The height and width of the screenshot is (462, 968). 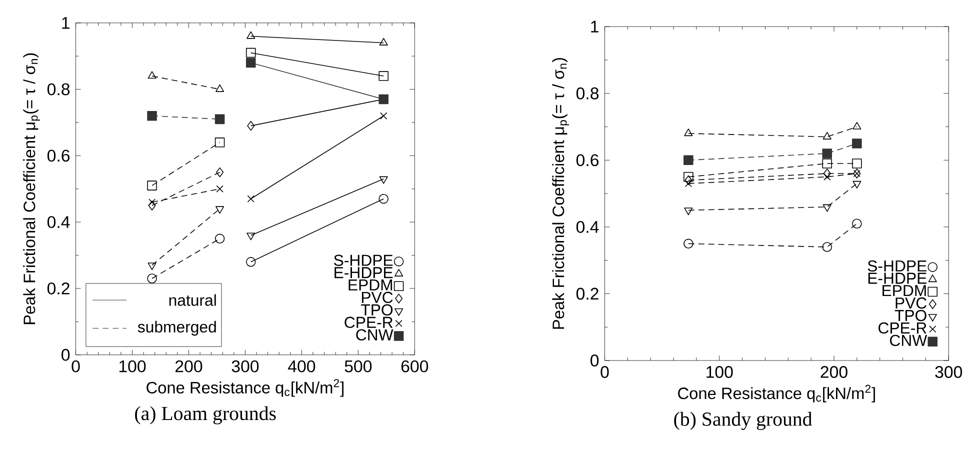 What do you see at coordinates (66, 354) in the screenshot?
I see `y-tick-label: 0` at bounding box center [66, 354].